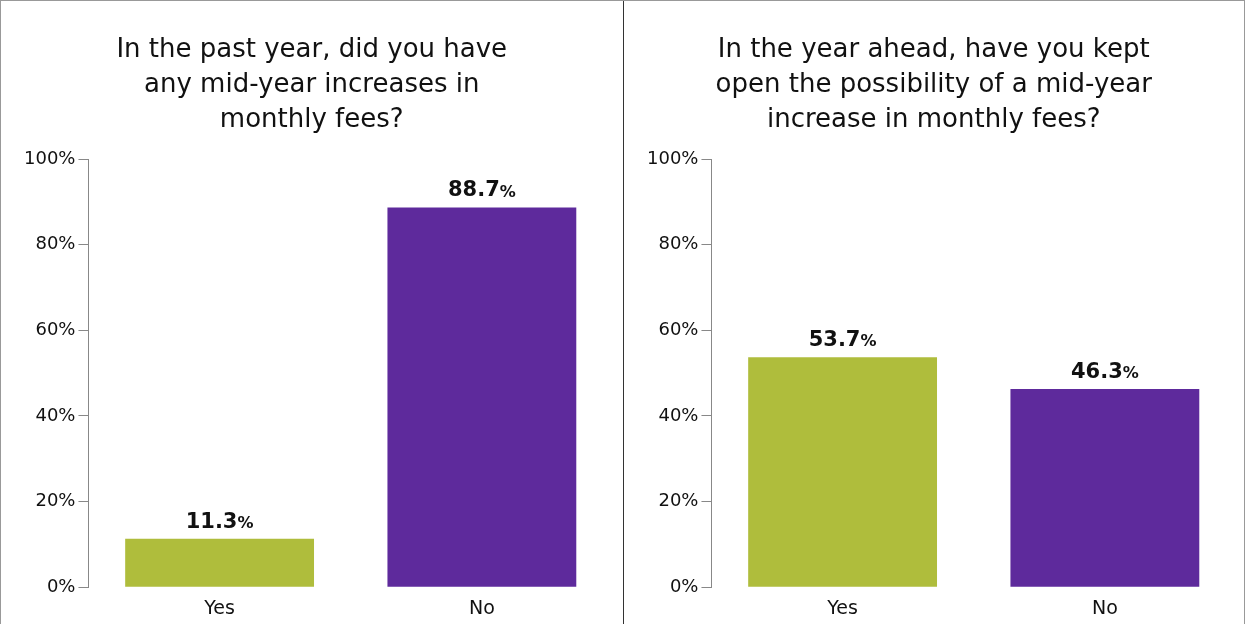 The image size is (1245, 624). I want to click on chart-title: In the year ahead, have you kept open the possibility of a mid-year increase in monthly fees?, so click(933, 83).